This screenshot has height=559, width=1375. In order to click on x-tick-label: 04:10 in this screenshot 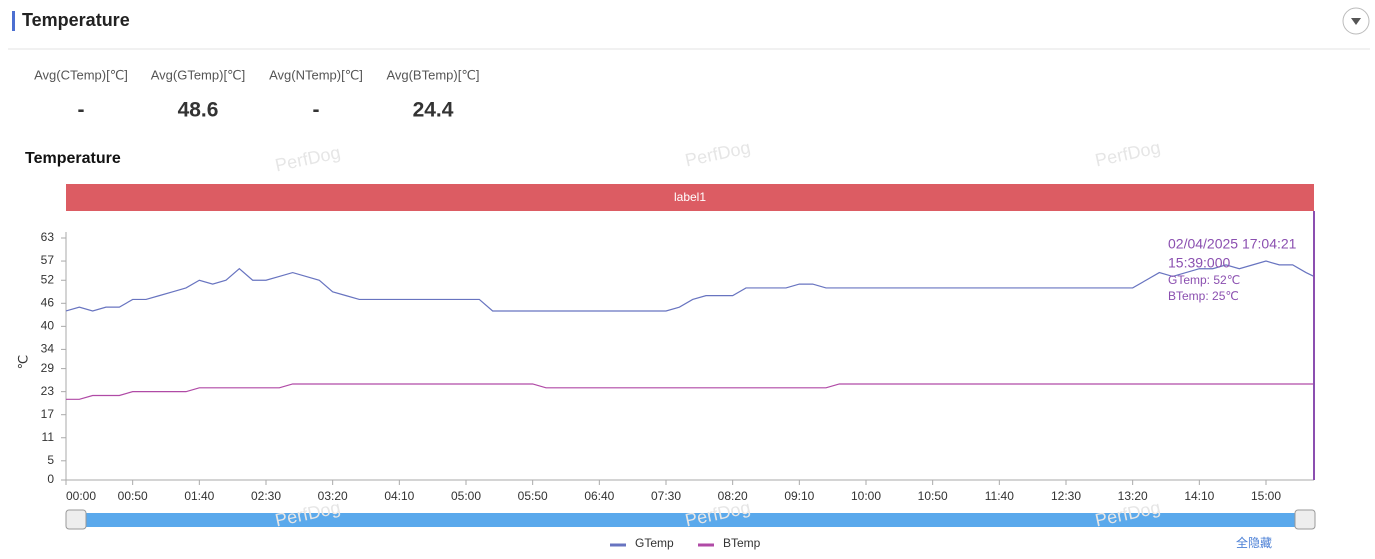, I will do `click(399, 496)`.